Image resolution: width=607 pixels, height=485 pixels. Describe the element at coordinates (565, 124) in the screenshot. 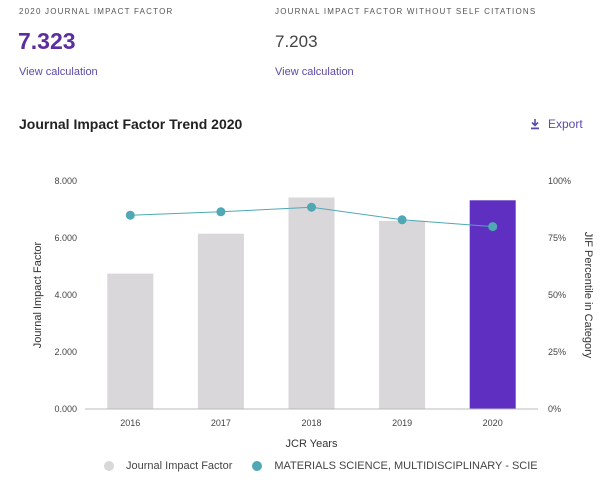

I see `export-label: Export` at that location.